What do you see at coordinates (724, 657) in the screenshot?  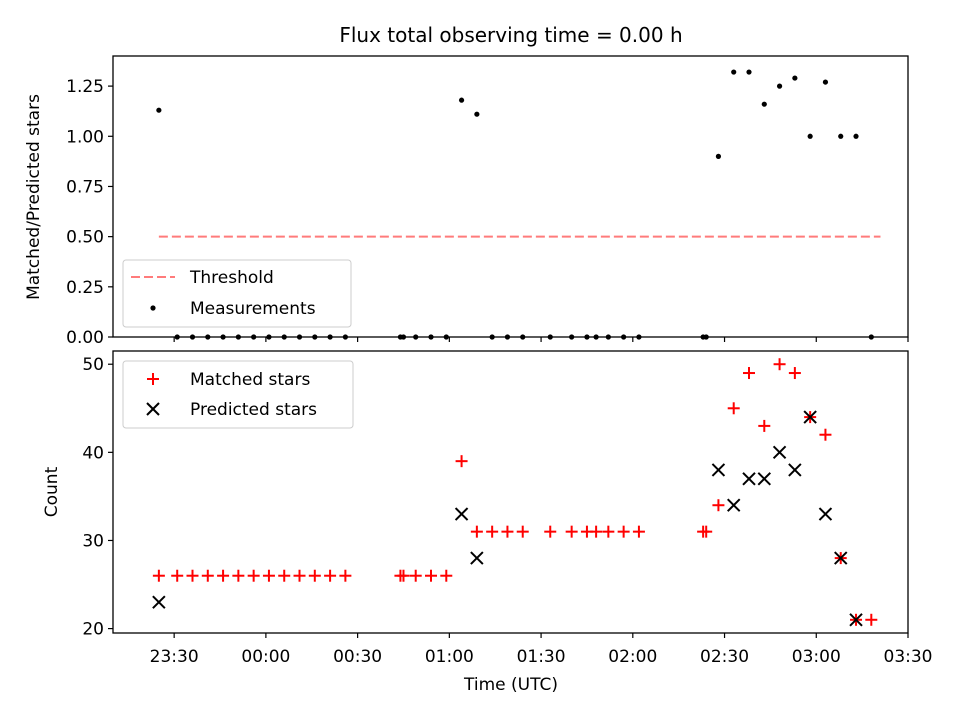 I see `x-tick-label: 02:30` at bounding box center [724, 657].